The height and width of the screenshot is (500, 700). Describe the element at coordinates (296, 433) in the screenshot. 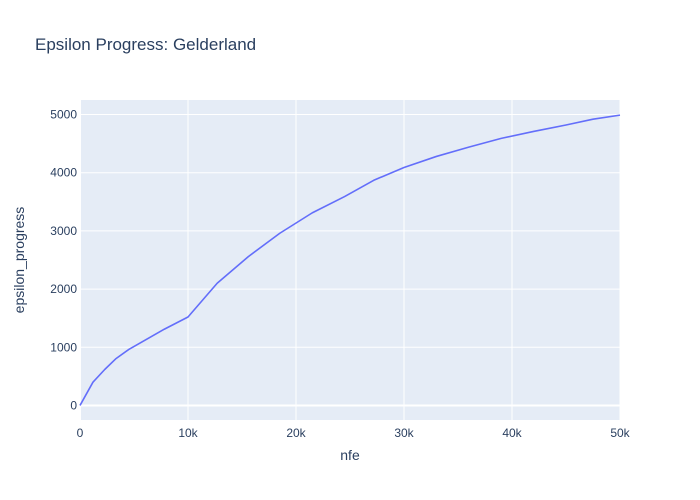

I see `x-tick-label: 20k` at that location.